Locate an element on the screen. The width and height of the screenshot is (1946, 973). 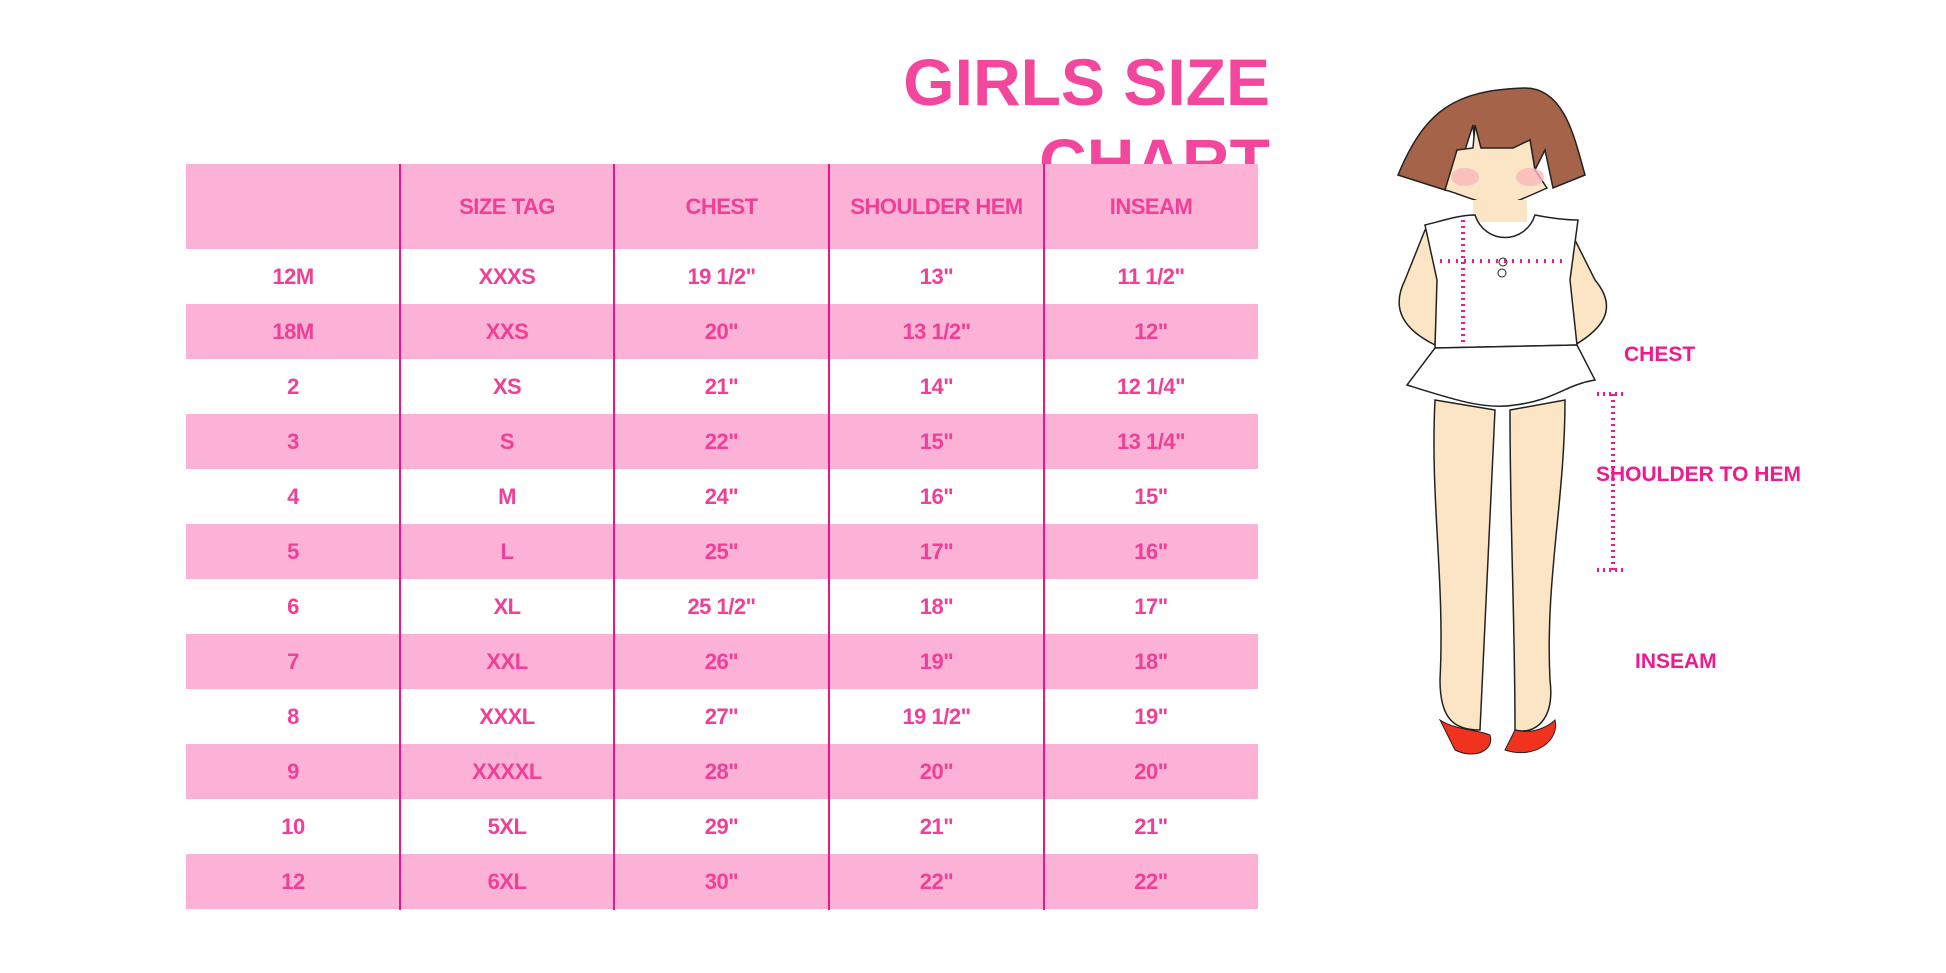
header-row: SIZE TAG CHEST SHOULDER HEM INSEAM is located at coordinates (722, 206).